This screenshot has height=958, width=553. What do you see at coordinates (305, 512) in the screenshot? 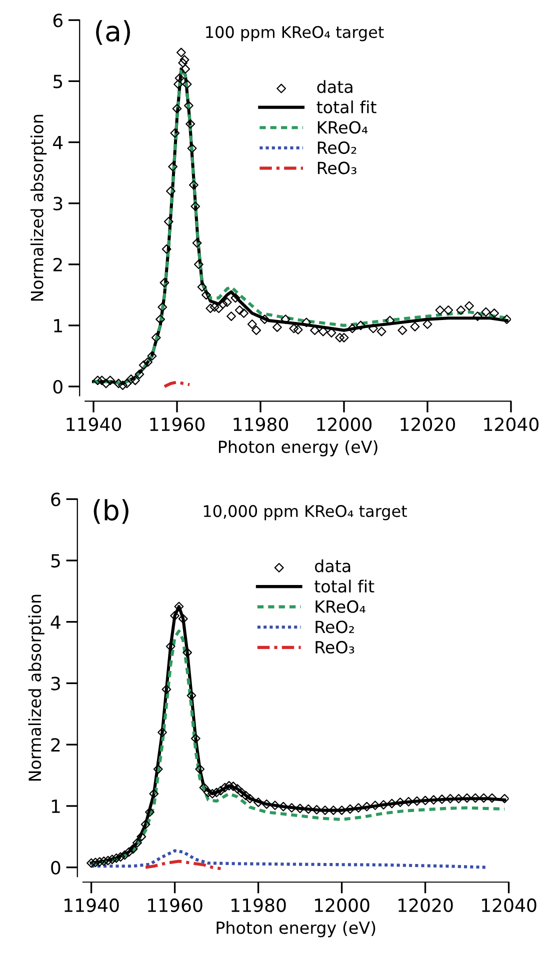
I see `chart-title: 10,000 ppm KReO₄ target` at bounding box center [305, 512].